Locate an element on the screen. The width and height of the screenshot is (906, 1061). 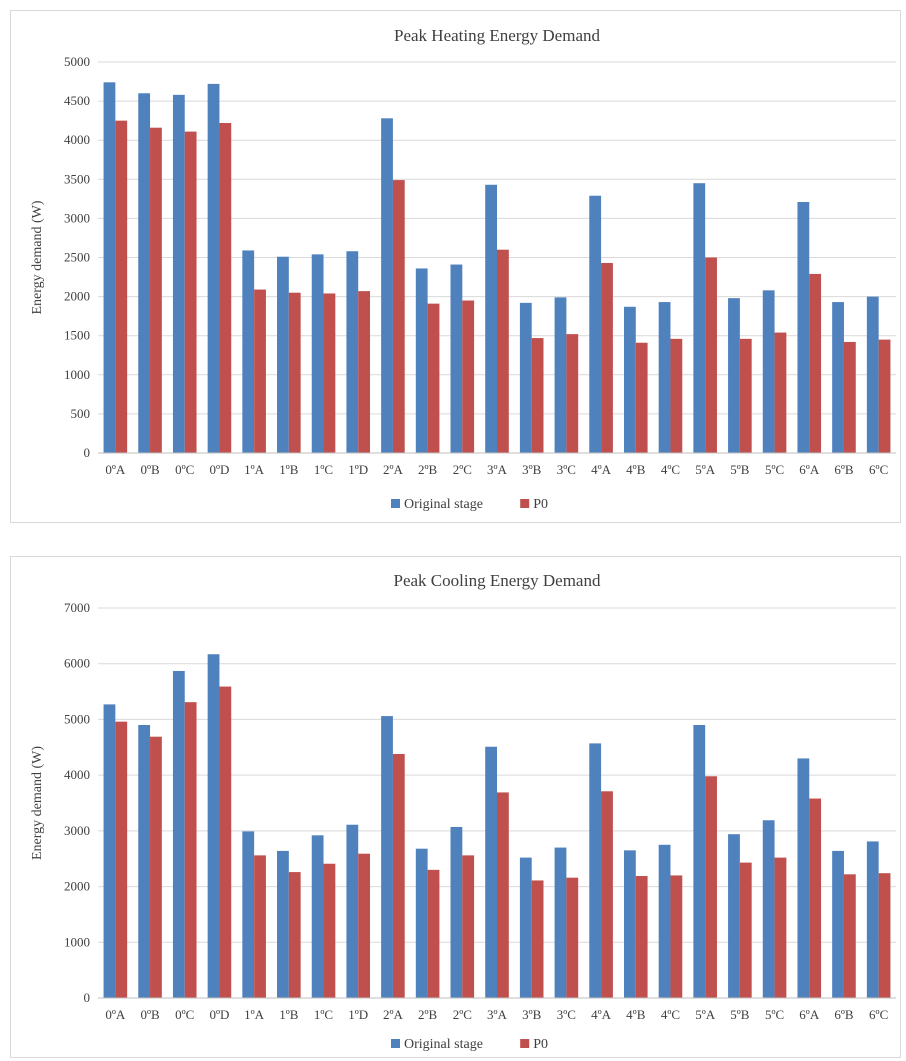
y-tick-label: 3000 is located at coordinates (77, 830).